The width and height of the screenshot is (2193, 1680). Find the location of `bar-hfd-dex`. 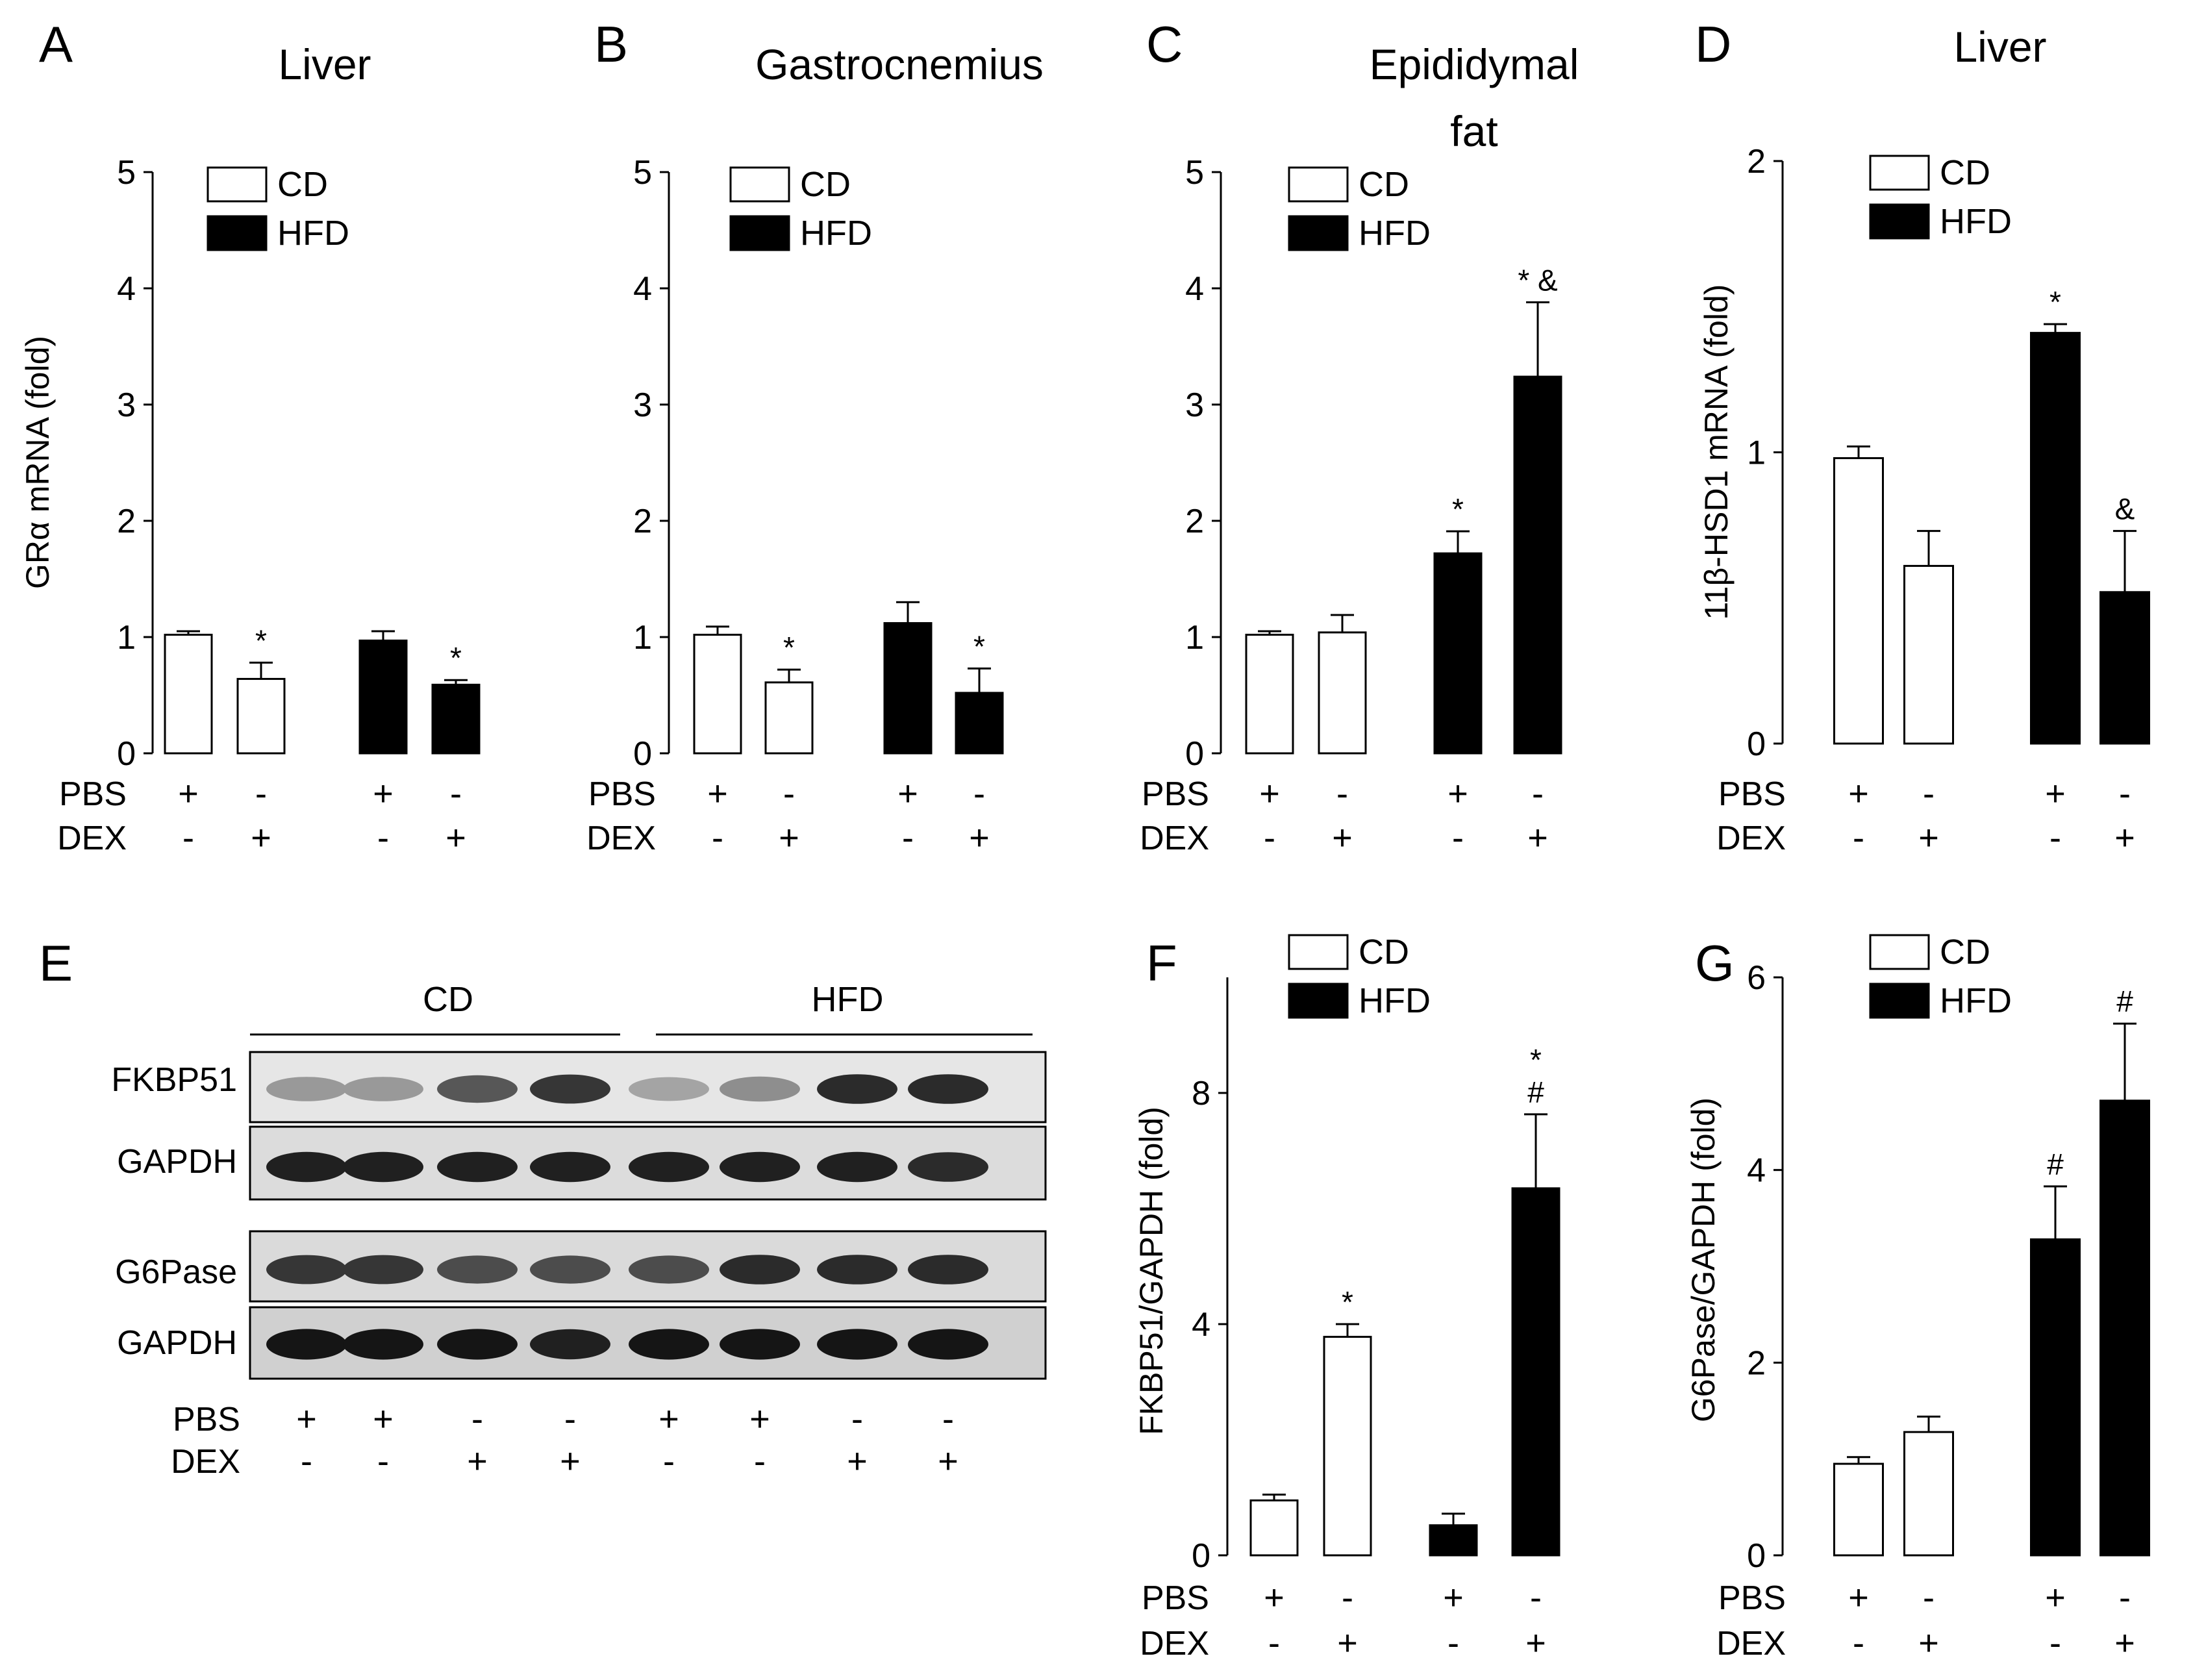

bar-hfd-dex is located at coordinates (1536, 1372).